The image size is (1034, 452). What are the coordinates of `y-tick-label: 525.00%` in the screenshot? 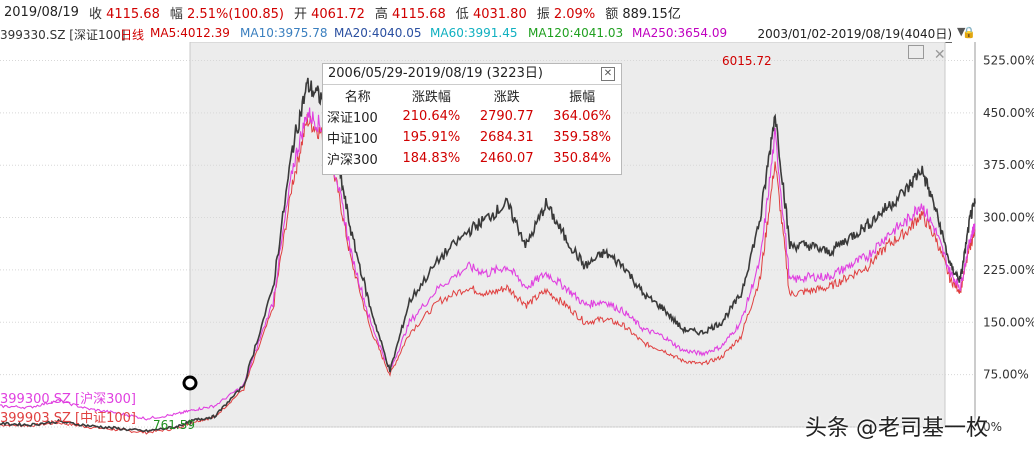 It's located at (1008, 60).